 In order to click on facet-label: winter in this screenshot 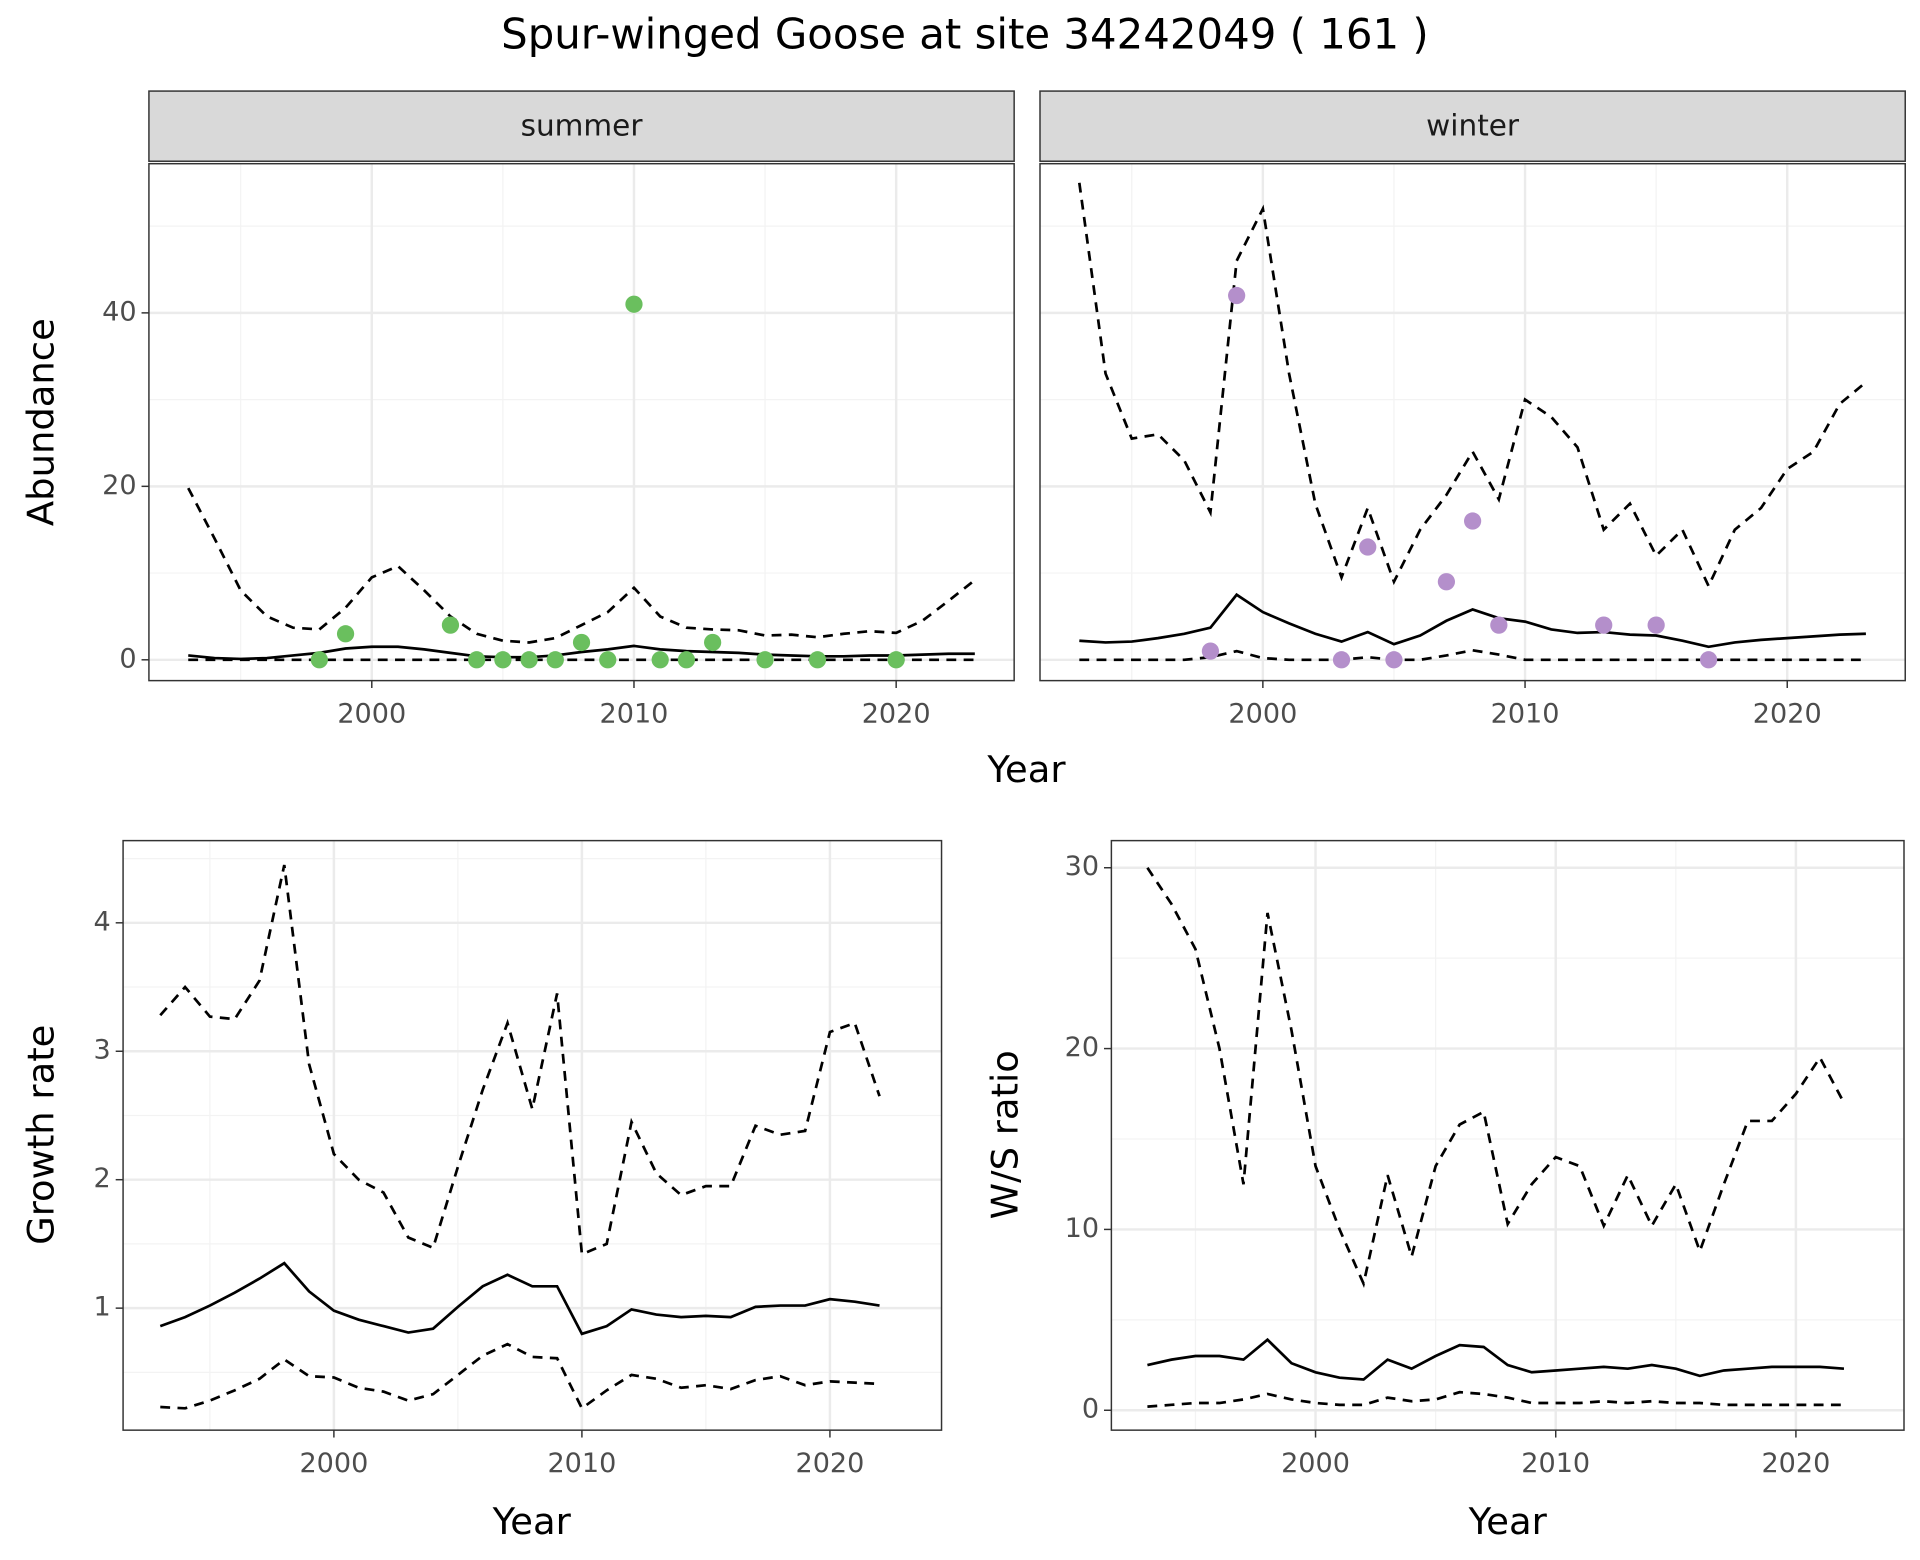, I will do `click(1473, 125)`.